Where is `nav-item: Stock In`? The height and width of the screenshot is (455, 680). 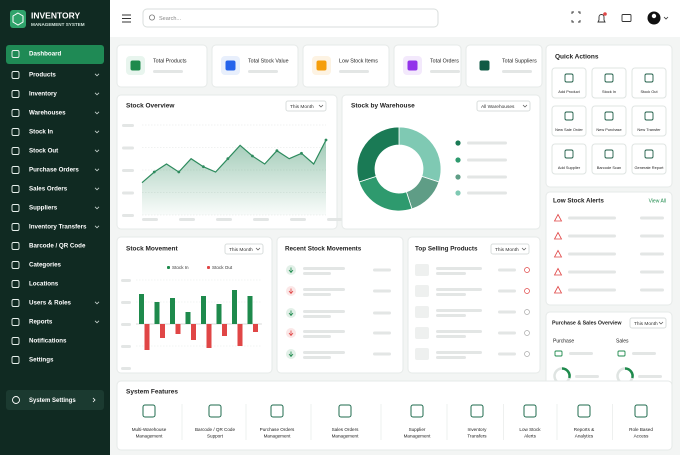
nav-item: Stock In is located at coordinates (41, 132).